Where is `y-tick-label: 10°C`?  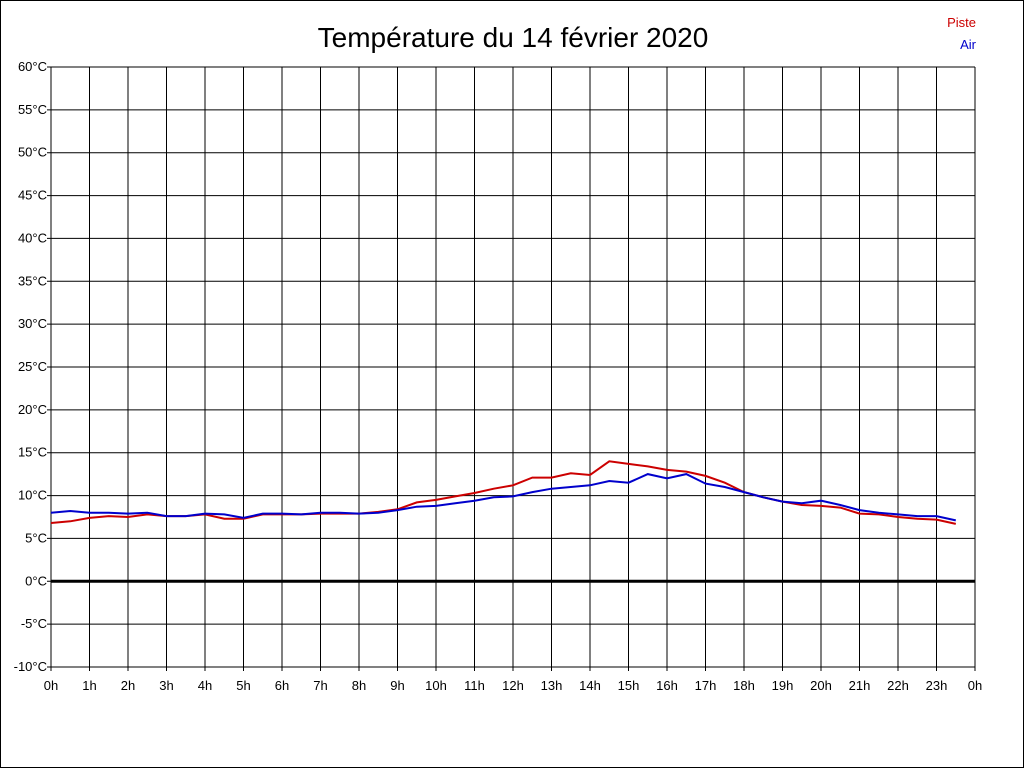
y-tick-label: 10°C is located at coordinates (32, 495).